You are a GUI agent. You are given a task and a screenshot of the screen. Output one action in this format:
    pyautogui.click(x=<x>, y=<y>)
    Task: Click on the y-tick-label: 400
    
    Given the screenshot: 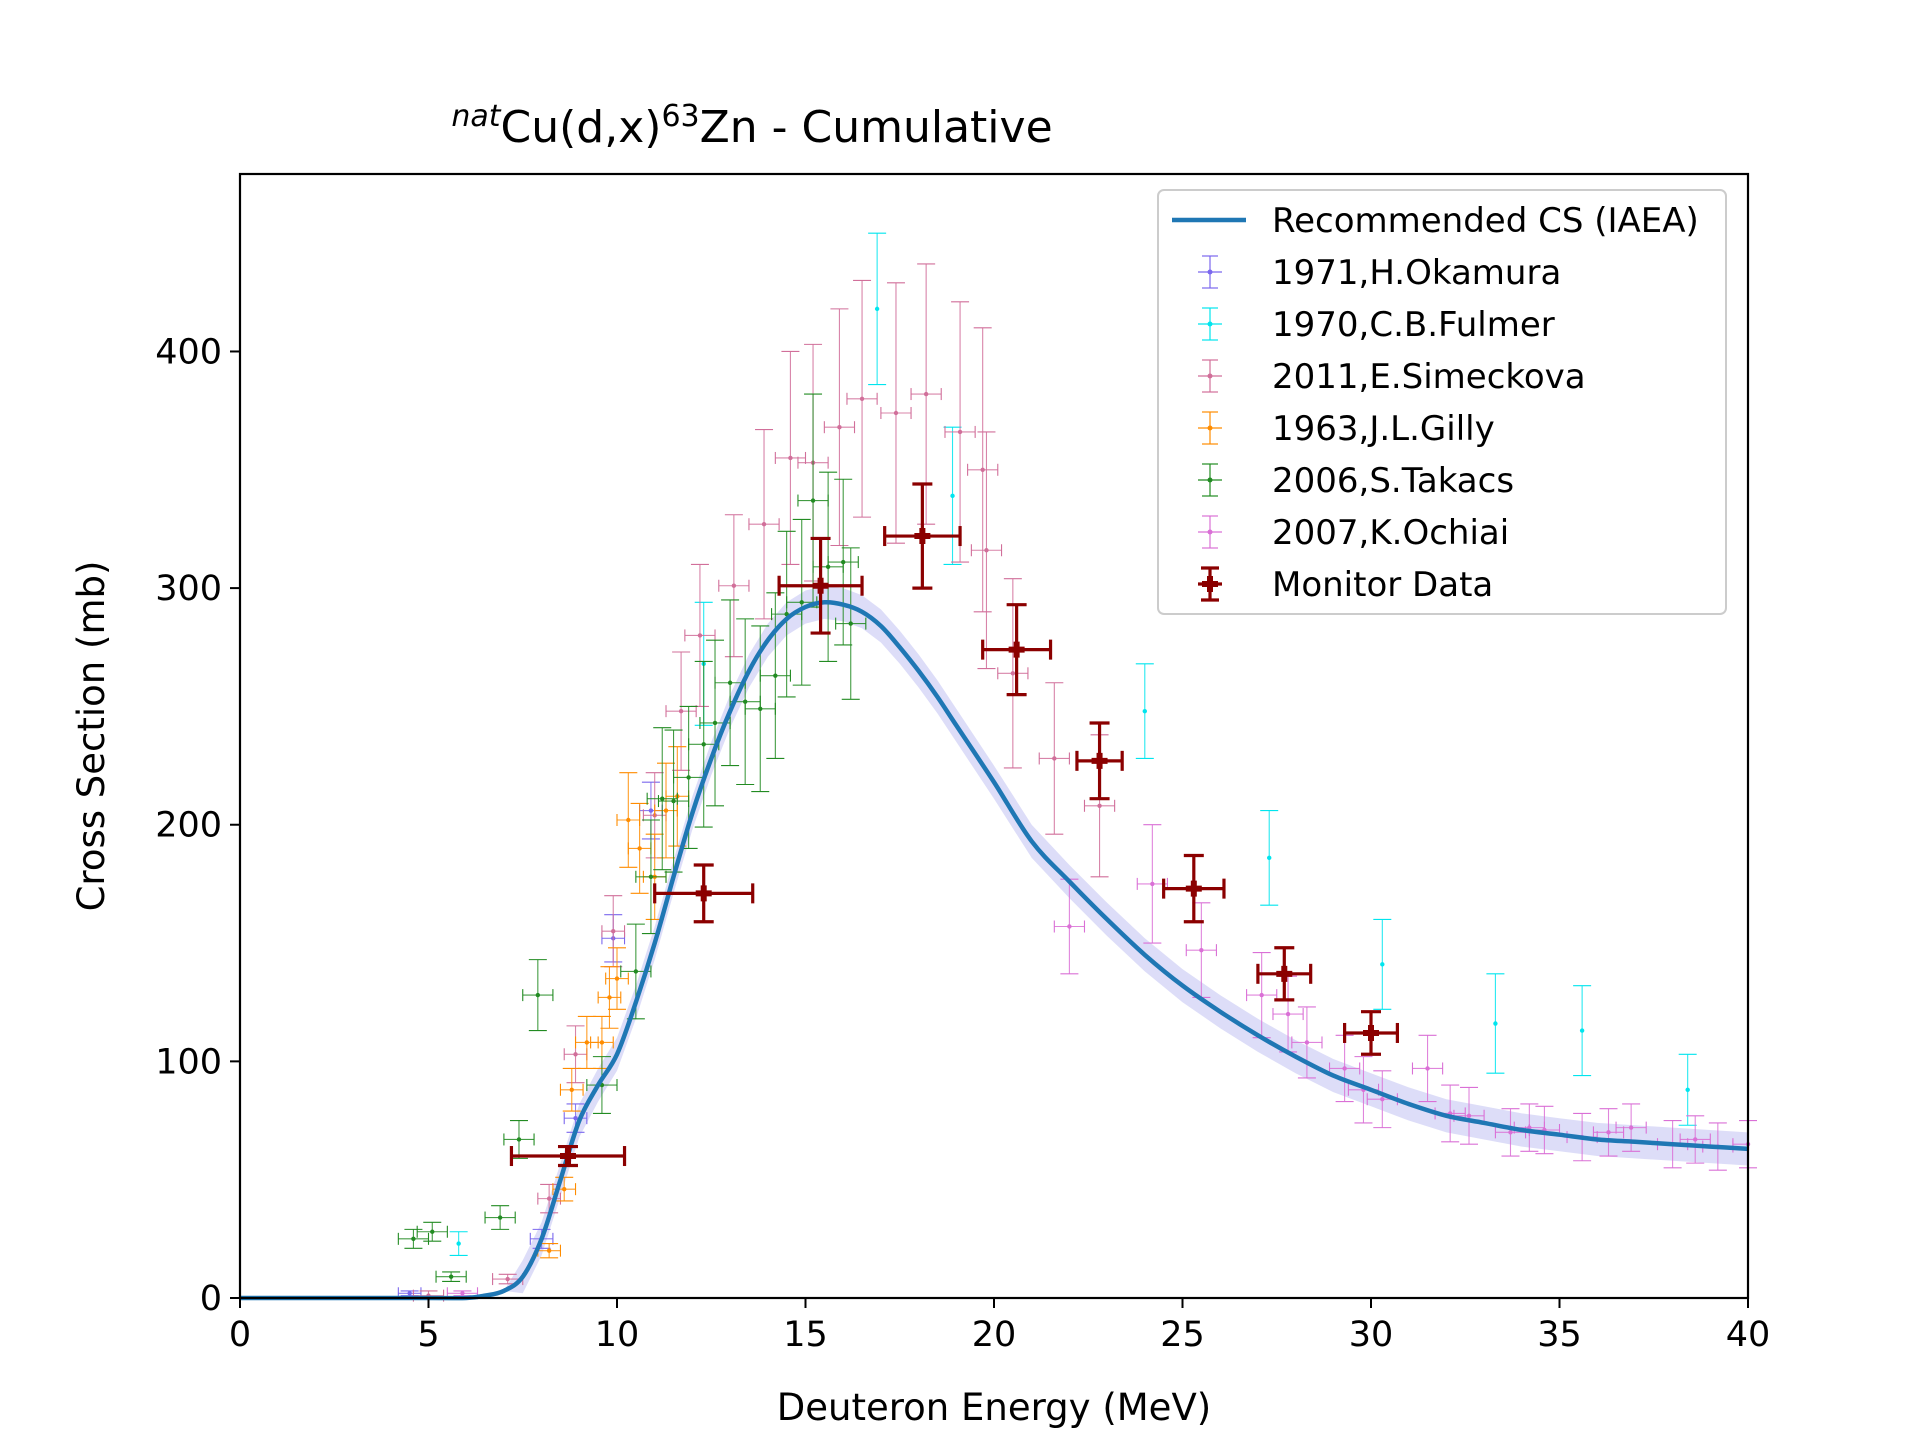 What is the action you would take?
    pyautogui.click(x=188, y=352)
    